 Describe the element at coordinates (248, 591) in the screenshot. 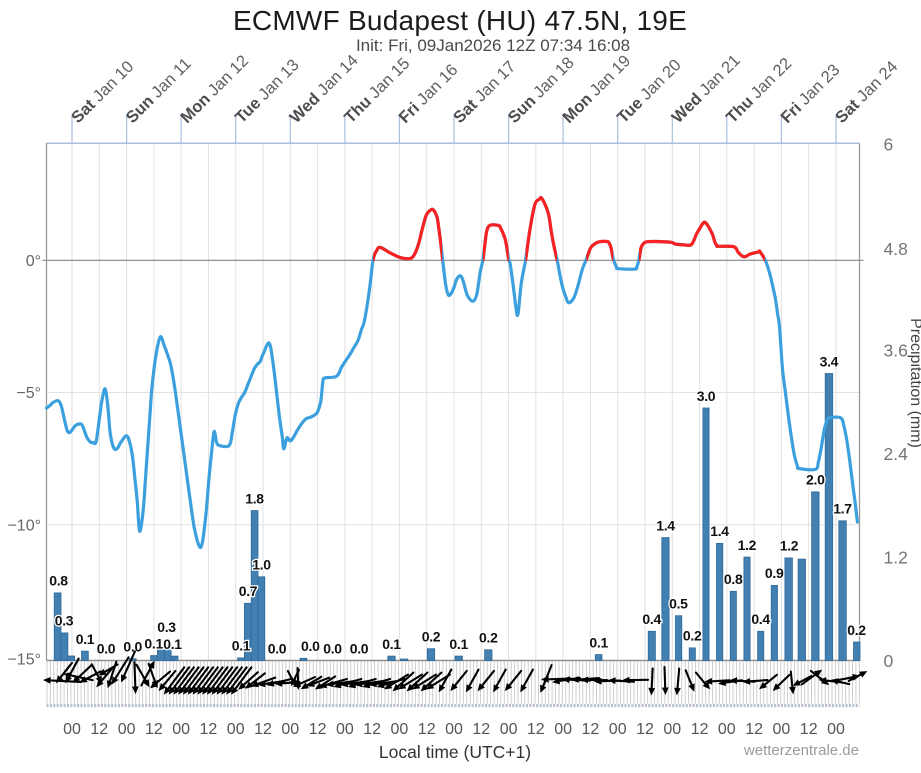

I see `svg-text: 0.7` at that location.